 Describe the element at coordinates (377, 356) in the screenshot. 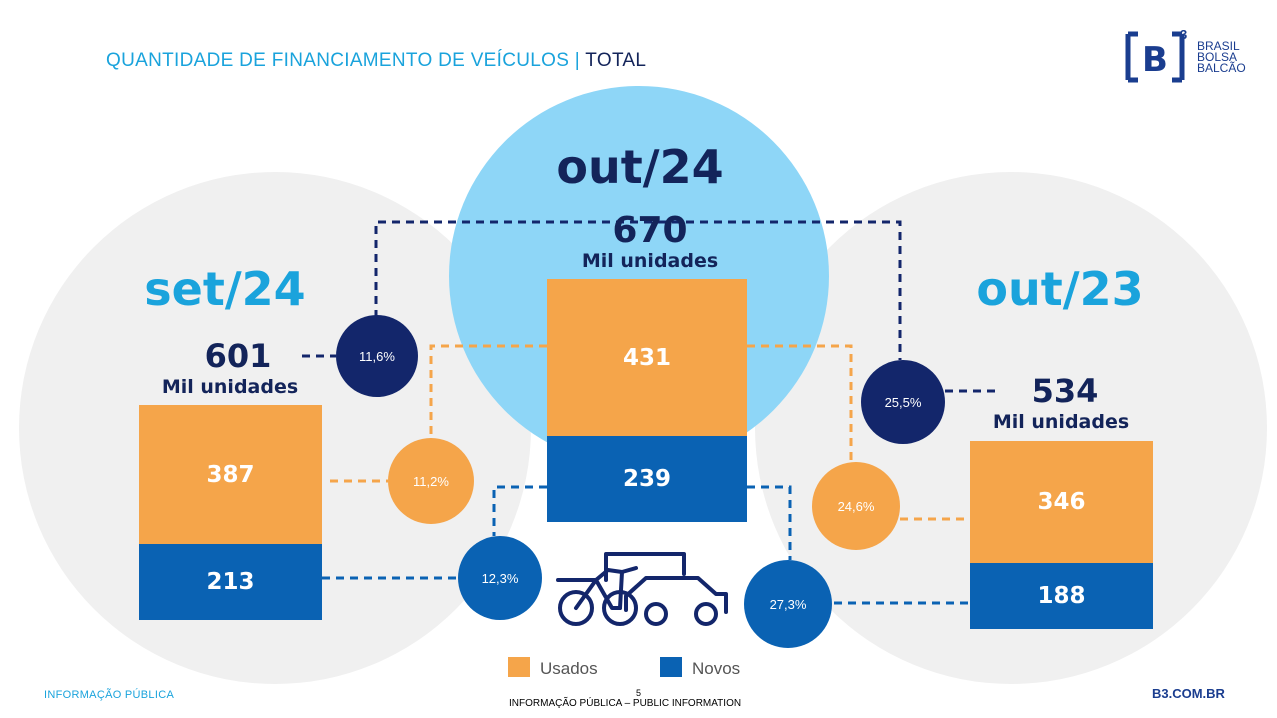

I see `mom-total-variation: 11,6%` at that location.